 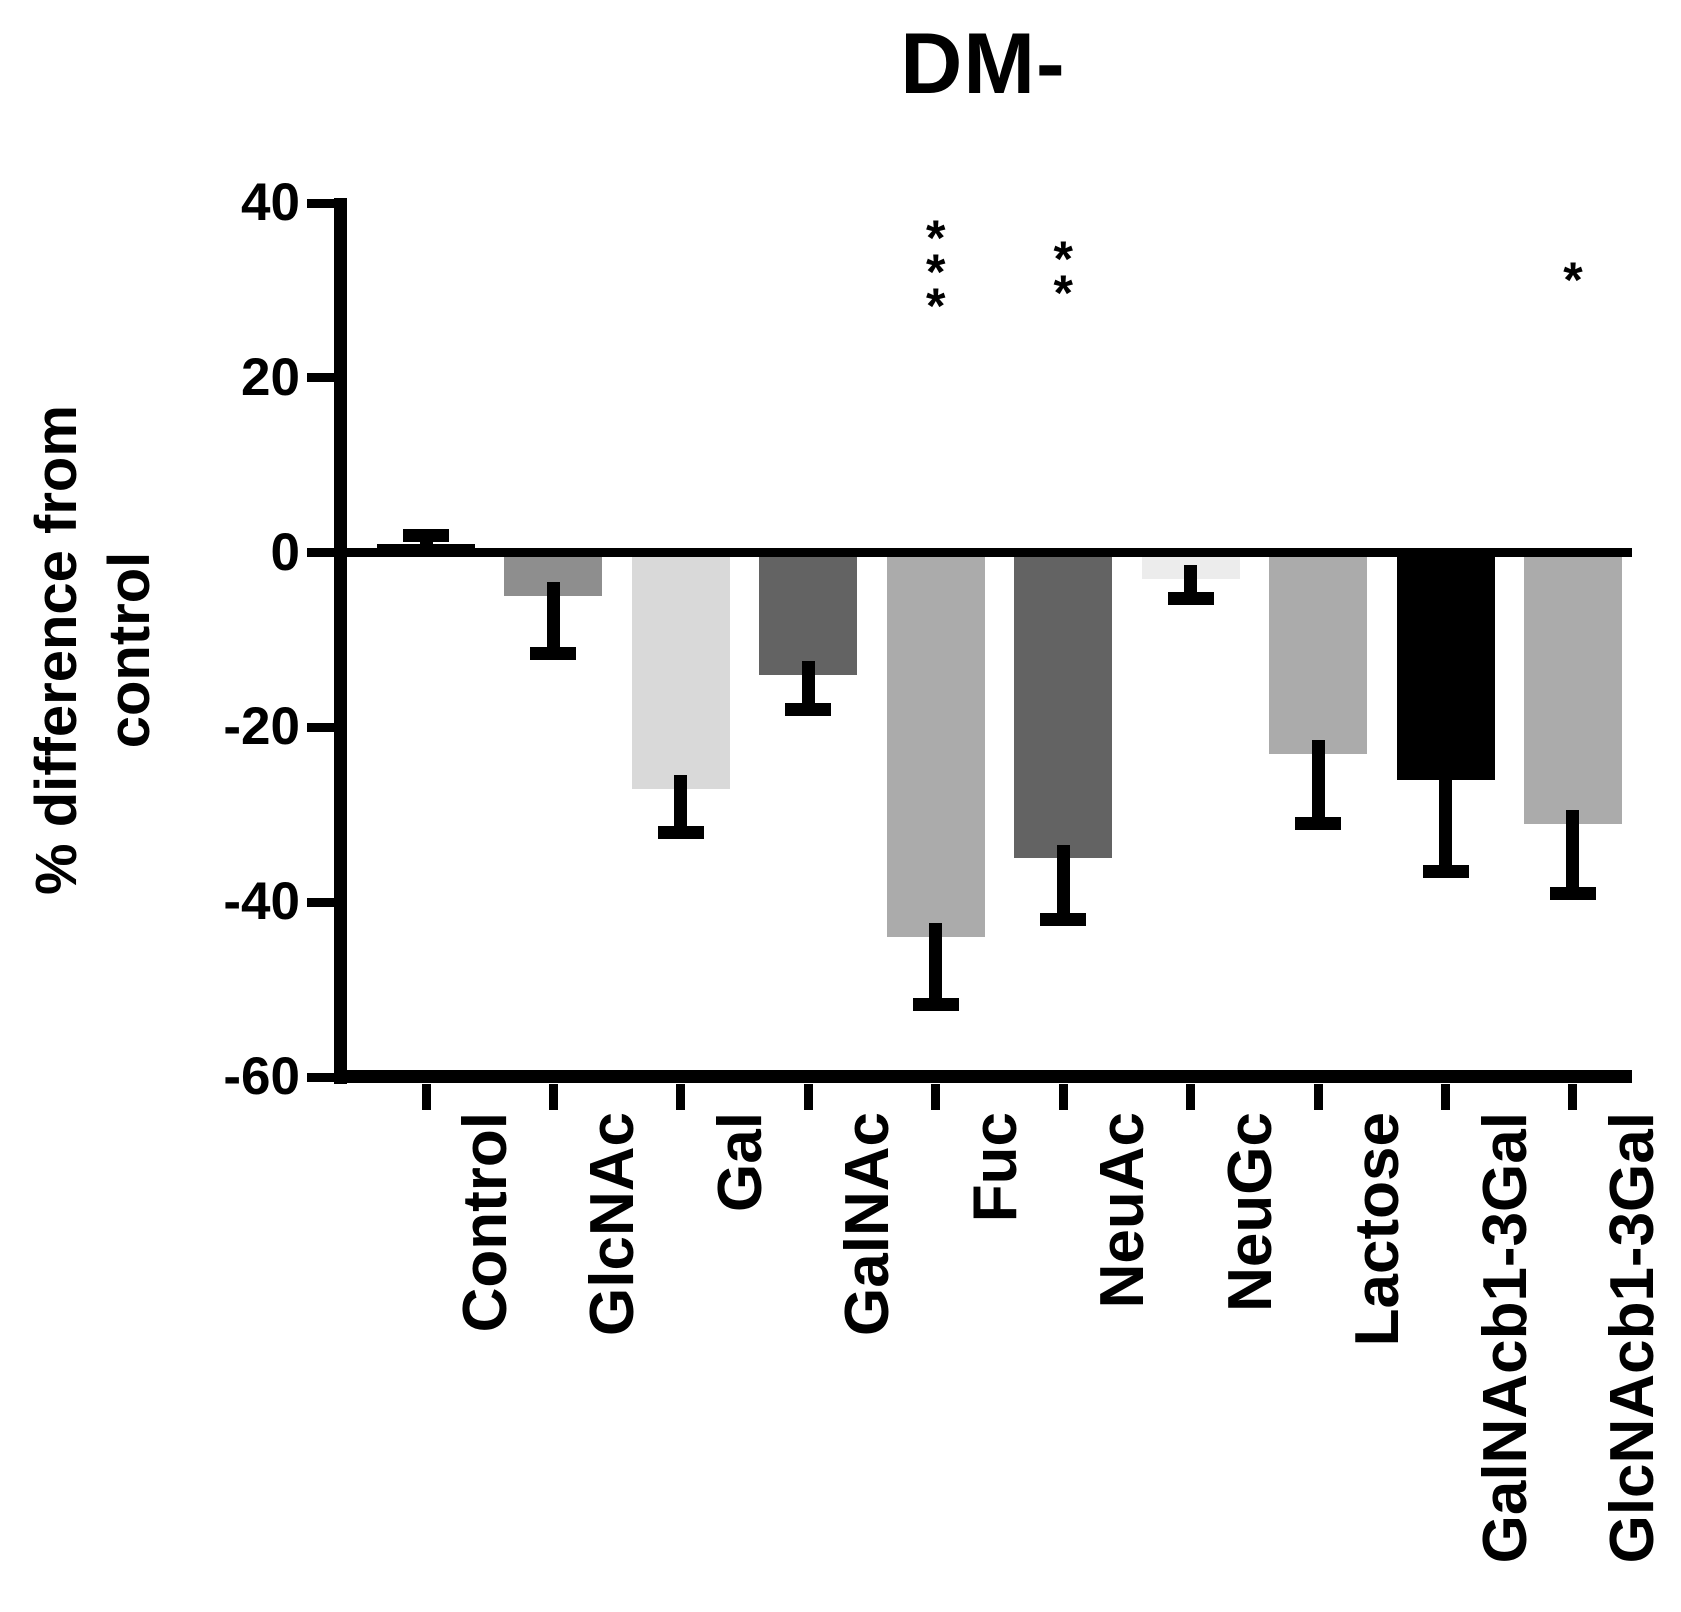 What do you see at coordinates (613, 1224) in the screenshot?
I see `x-tick-label: GlcNAc` at bounding box center [613, 1224].